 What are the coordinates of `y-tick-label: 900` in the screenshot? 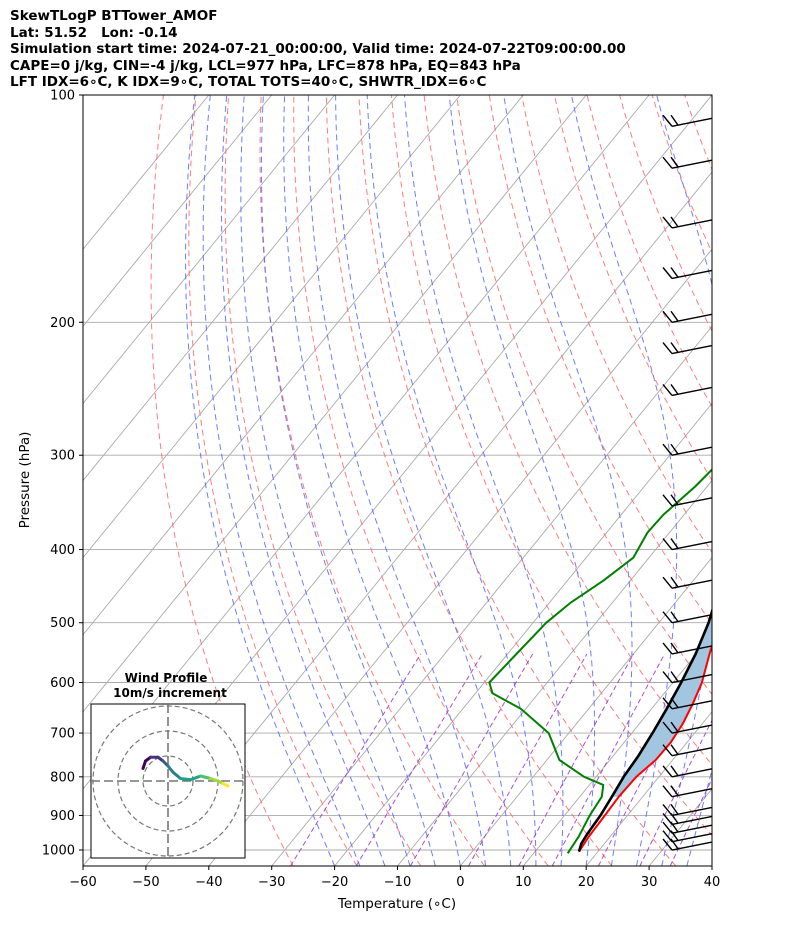 It's located at (62, 816).